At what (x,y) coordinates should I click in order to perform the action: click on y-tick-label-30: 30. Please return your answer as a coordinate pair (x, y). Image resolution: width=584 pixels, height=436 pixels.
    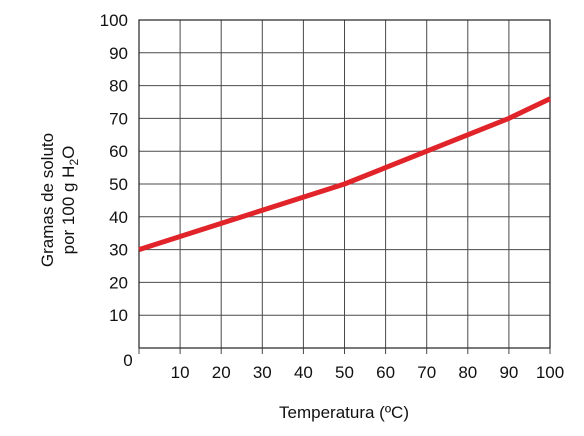
    Looking at the image, I should click on (118, 250).